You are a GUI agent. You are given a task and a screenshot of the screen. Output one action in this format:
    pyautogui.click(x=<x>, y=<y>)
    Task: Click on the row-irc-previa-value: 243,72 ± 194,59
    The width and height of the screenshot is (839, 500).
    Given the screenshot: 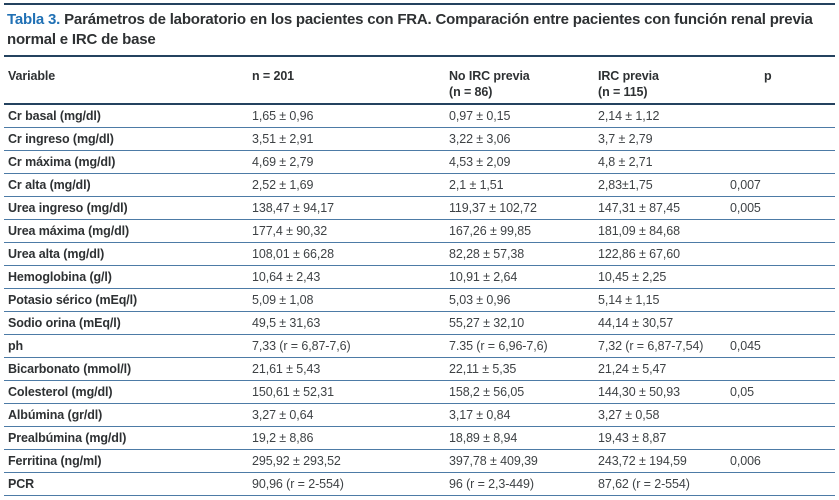 What is the action you would take?
    pyautogui.click(x=642, y=461)
    